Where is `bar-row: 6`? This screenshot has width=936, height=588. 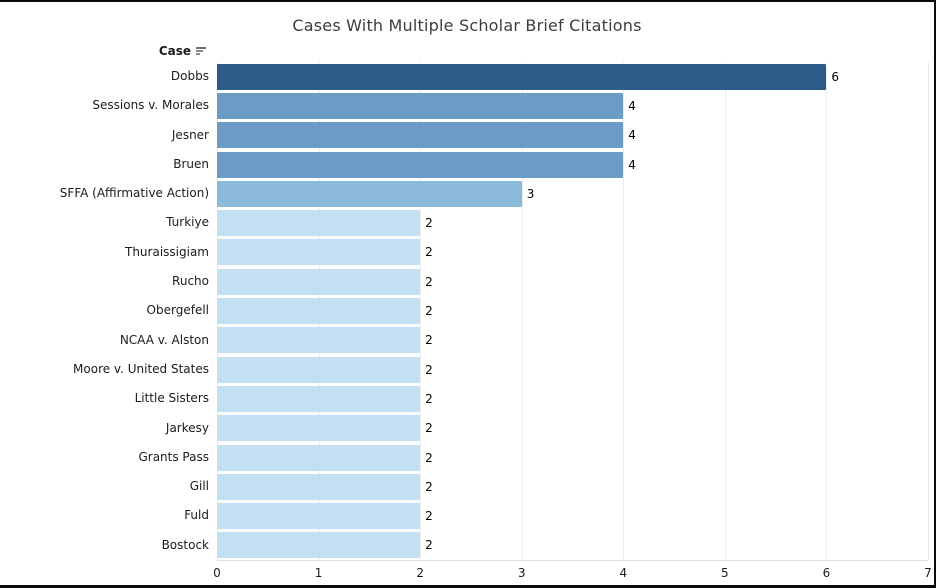
bar-row: 6 is located at coordinates (572, 76).